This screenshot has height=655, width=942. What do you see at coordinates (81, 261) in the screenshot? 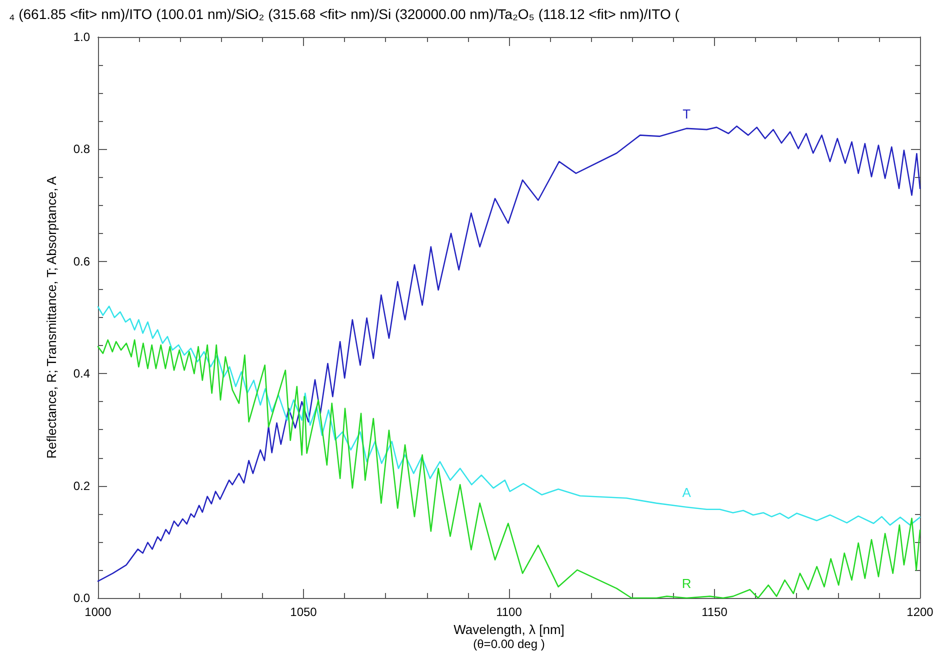
I see `y-tick-label: 0.6` at bounding box center [81, 261].